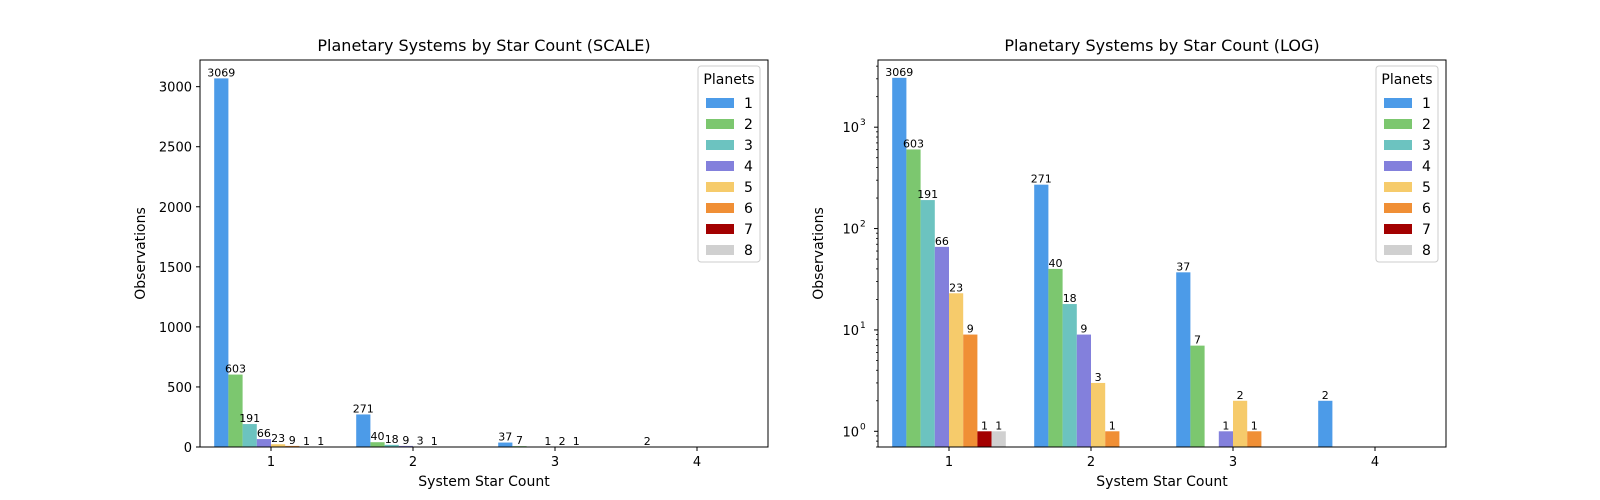  Describe the element at coordinates (175, 268) in the screenshot. I see `y-tick-label: 1500` at that location.